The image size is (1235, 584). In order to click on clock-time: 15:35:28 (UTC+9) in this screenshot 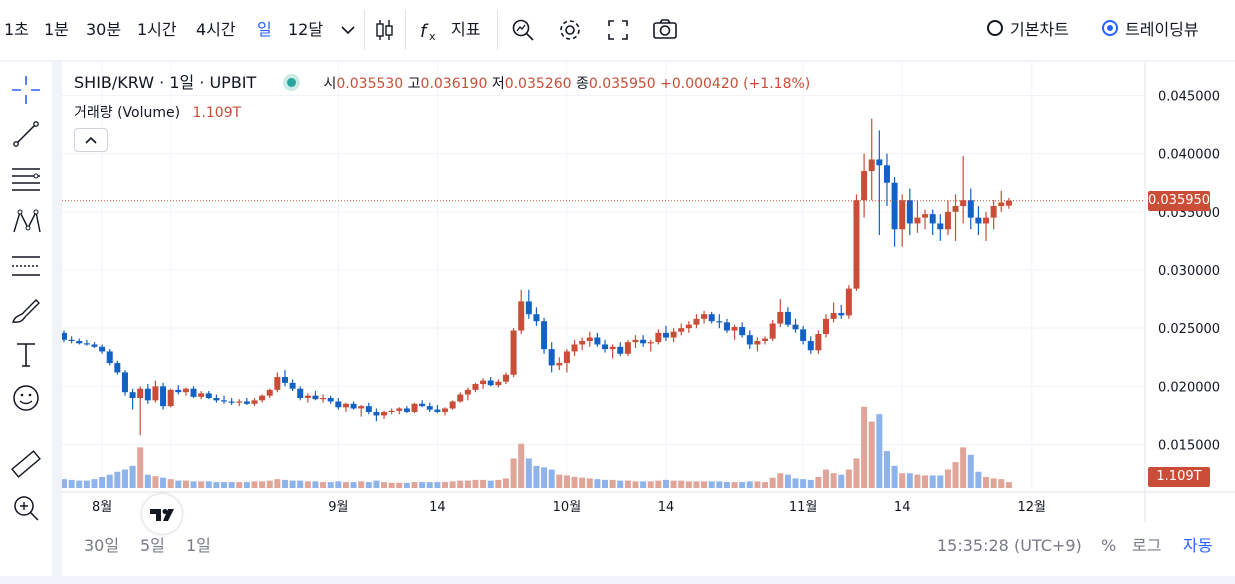, I will do `click(1009, 545)`.